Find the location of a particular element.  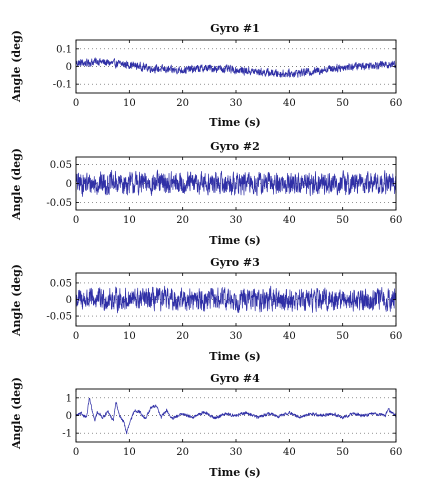

y-tick-label: 0.1 is located at coordinates (64, 49).